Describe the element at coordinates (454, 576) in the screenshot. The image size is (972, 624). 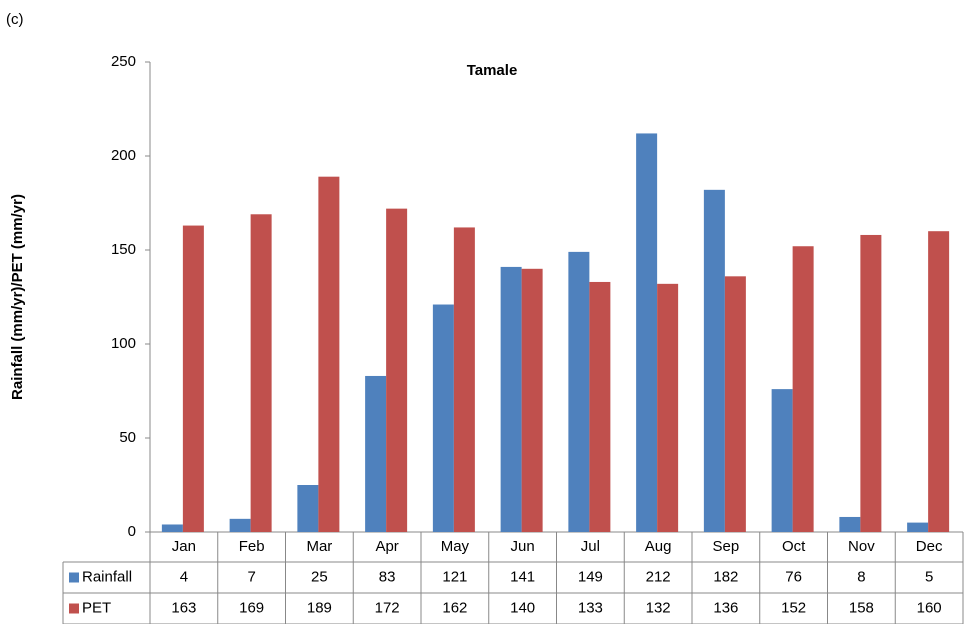
I see `table-value: 121` at that location.